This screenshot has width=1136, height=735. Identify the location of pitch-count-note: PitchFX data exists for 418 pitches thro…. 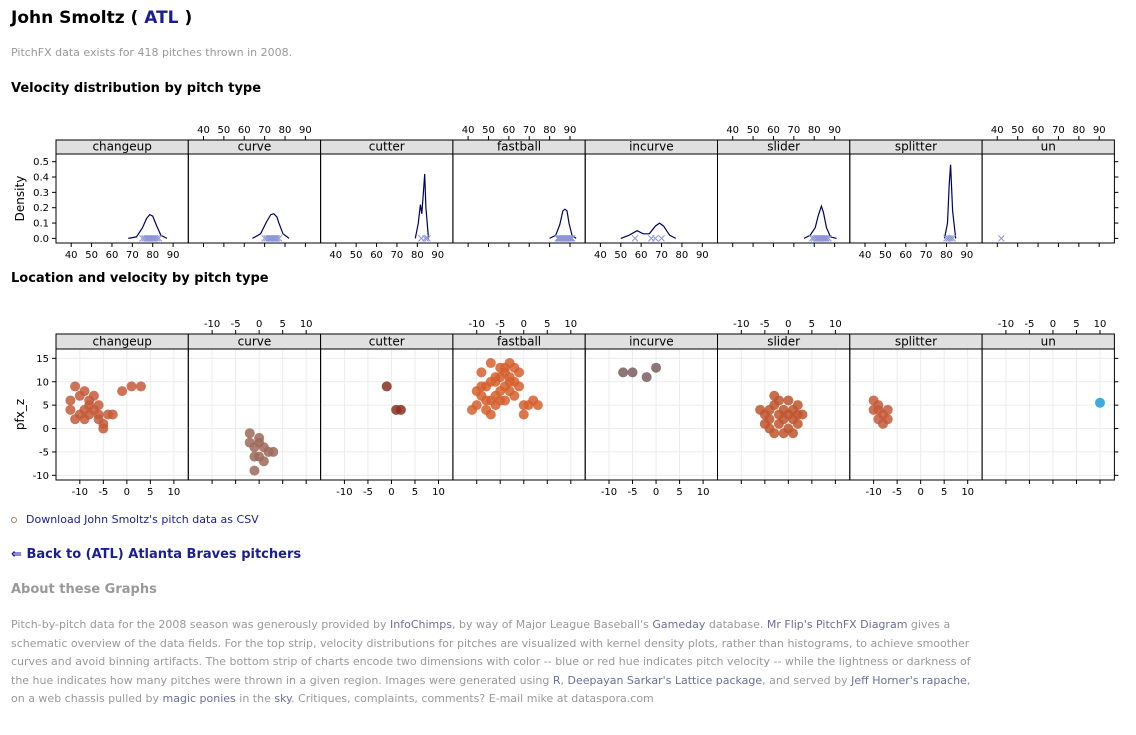
(152, 52).